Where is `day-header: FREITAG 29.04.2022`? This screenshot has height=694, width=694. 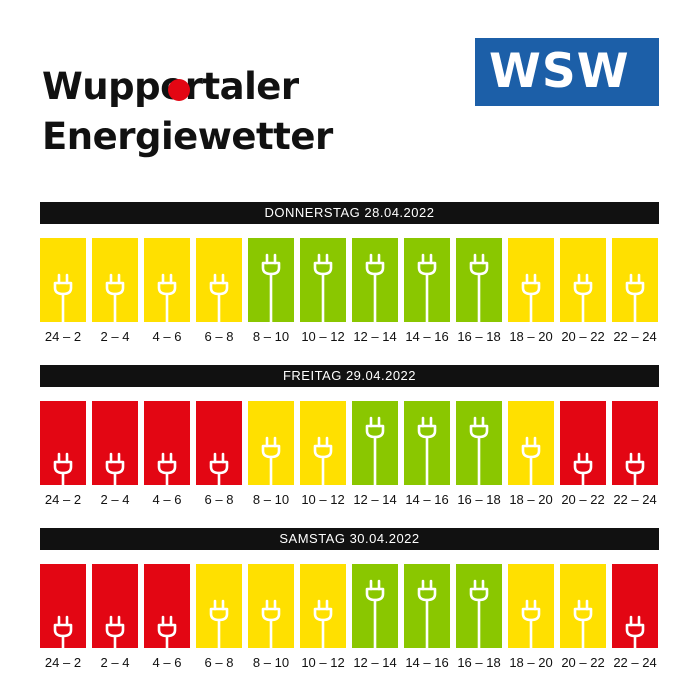
day-header: FREITAG 29.04.2022 is located at coordinates (349, 376).